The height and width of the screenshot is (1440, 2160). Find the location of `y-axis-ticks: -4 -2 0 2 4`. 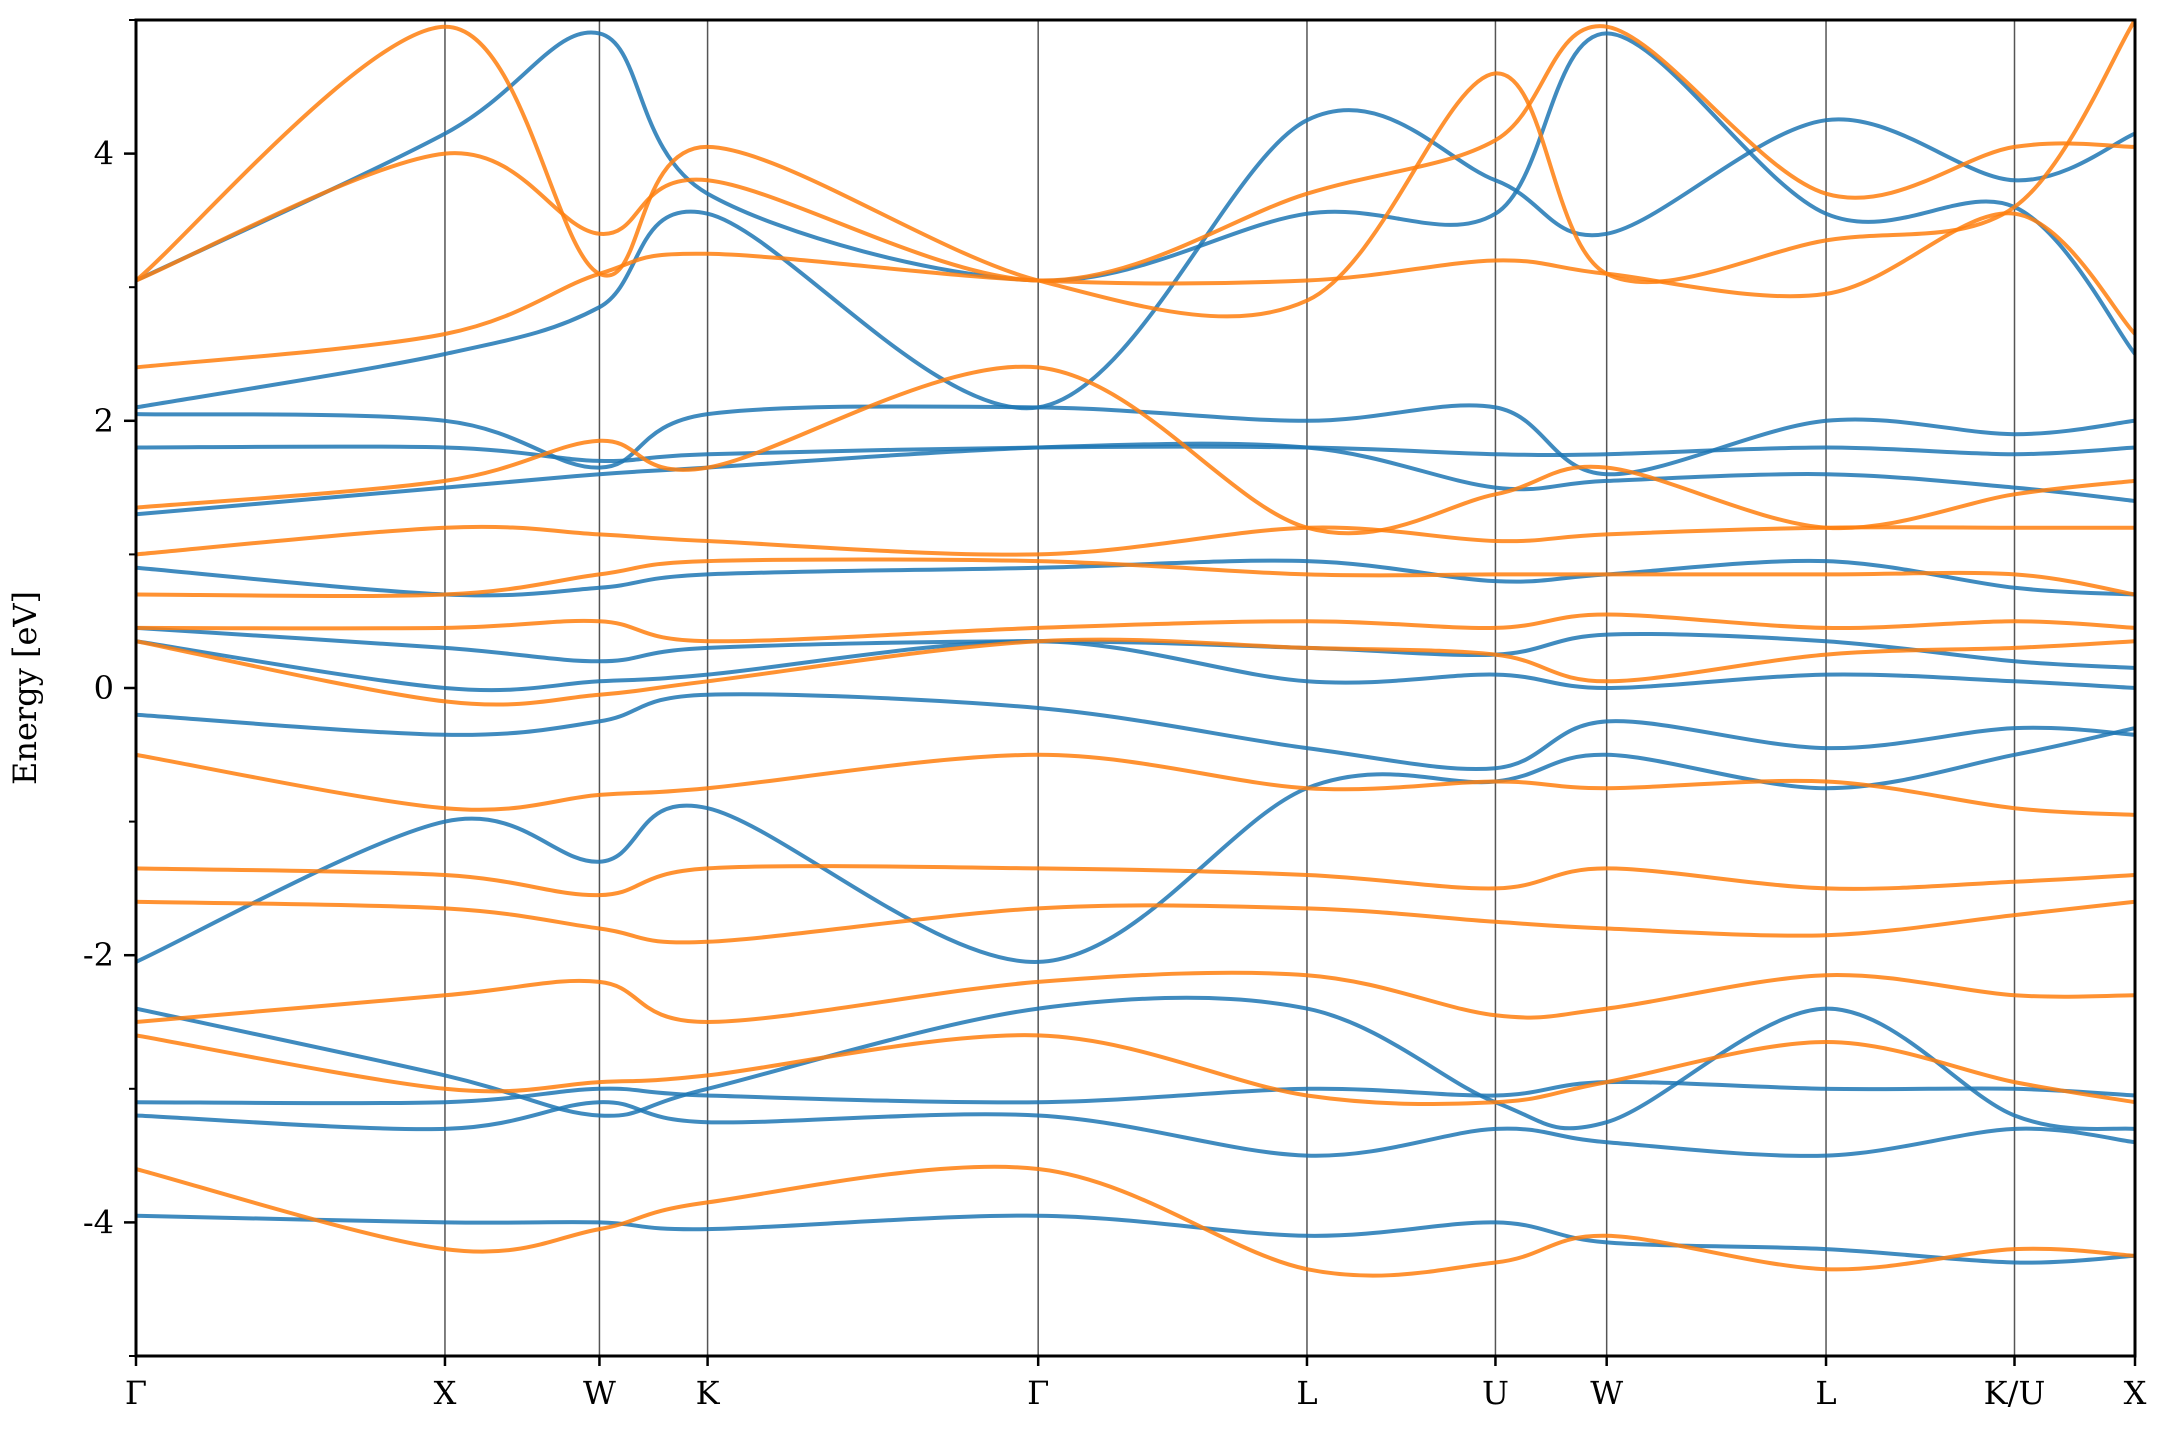

y-axis-ticks: -4 -2 0 2 4 is located at coordinates (109, 688).